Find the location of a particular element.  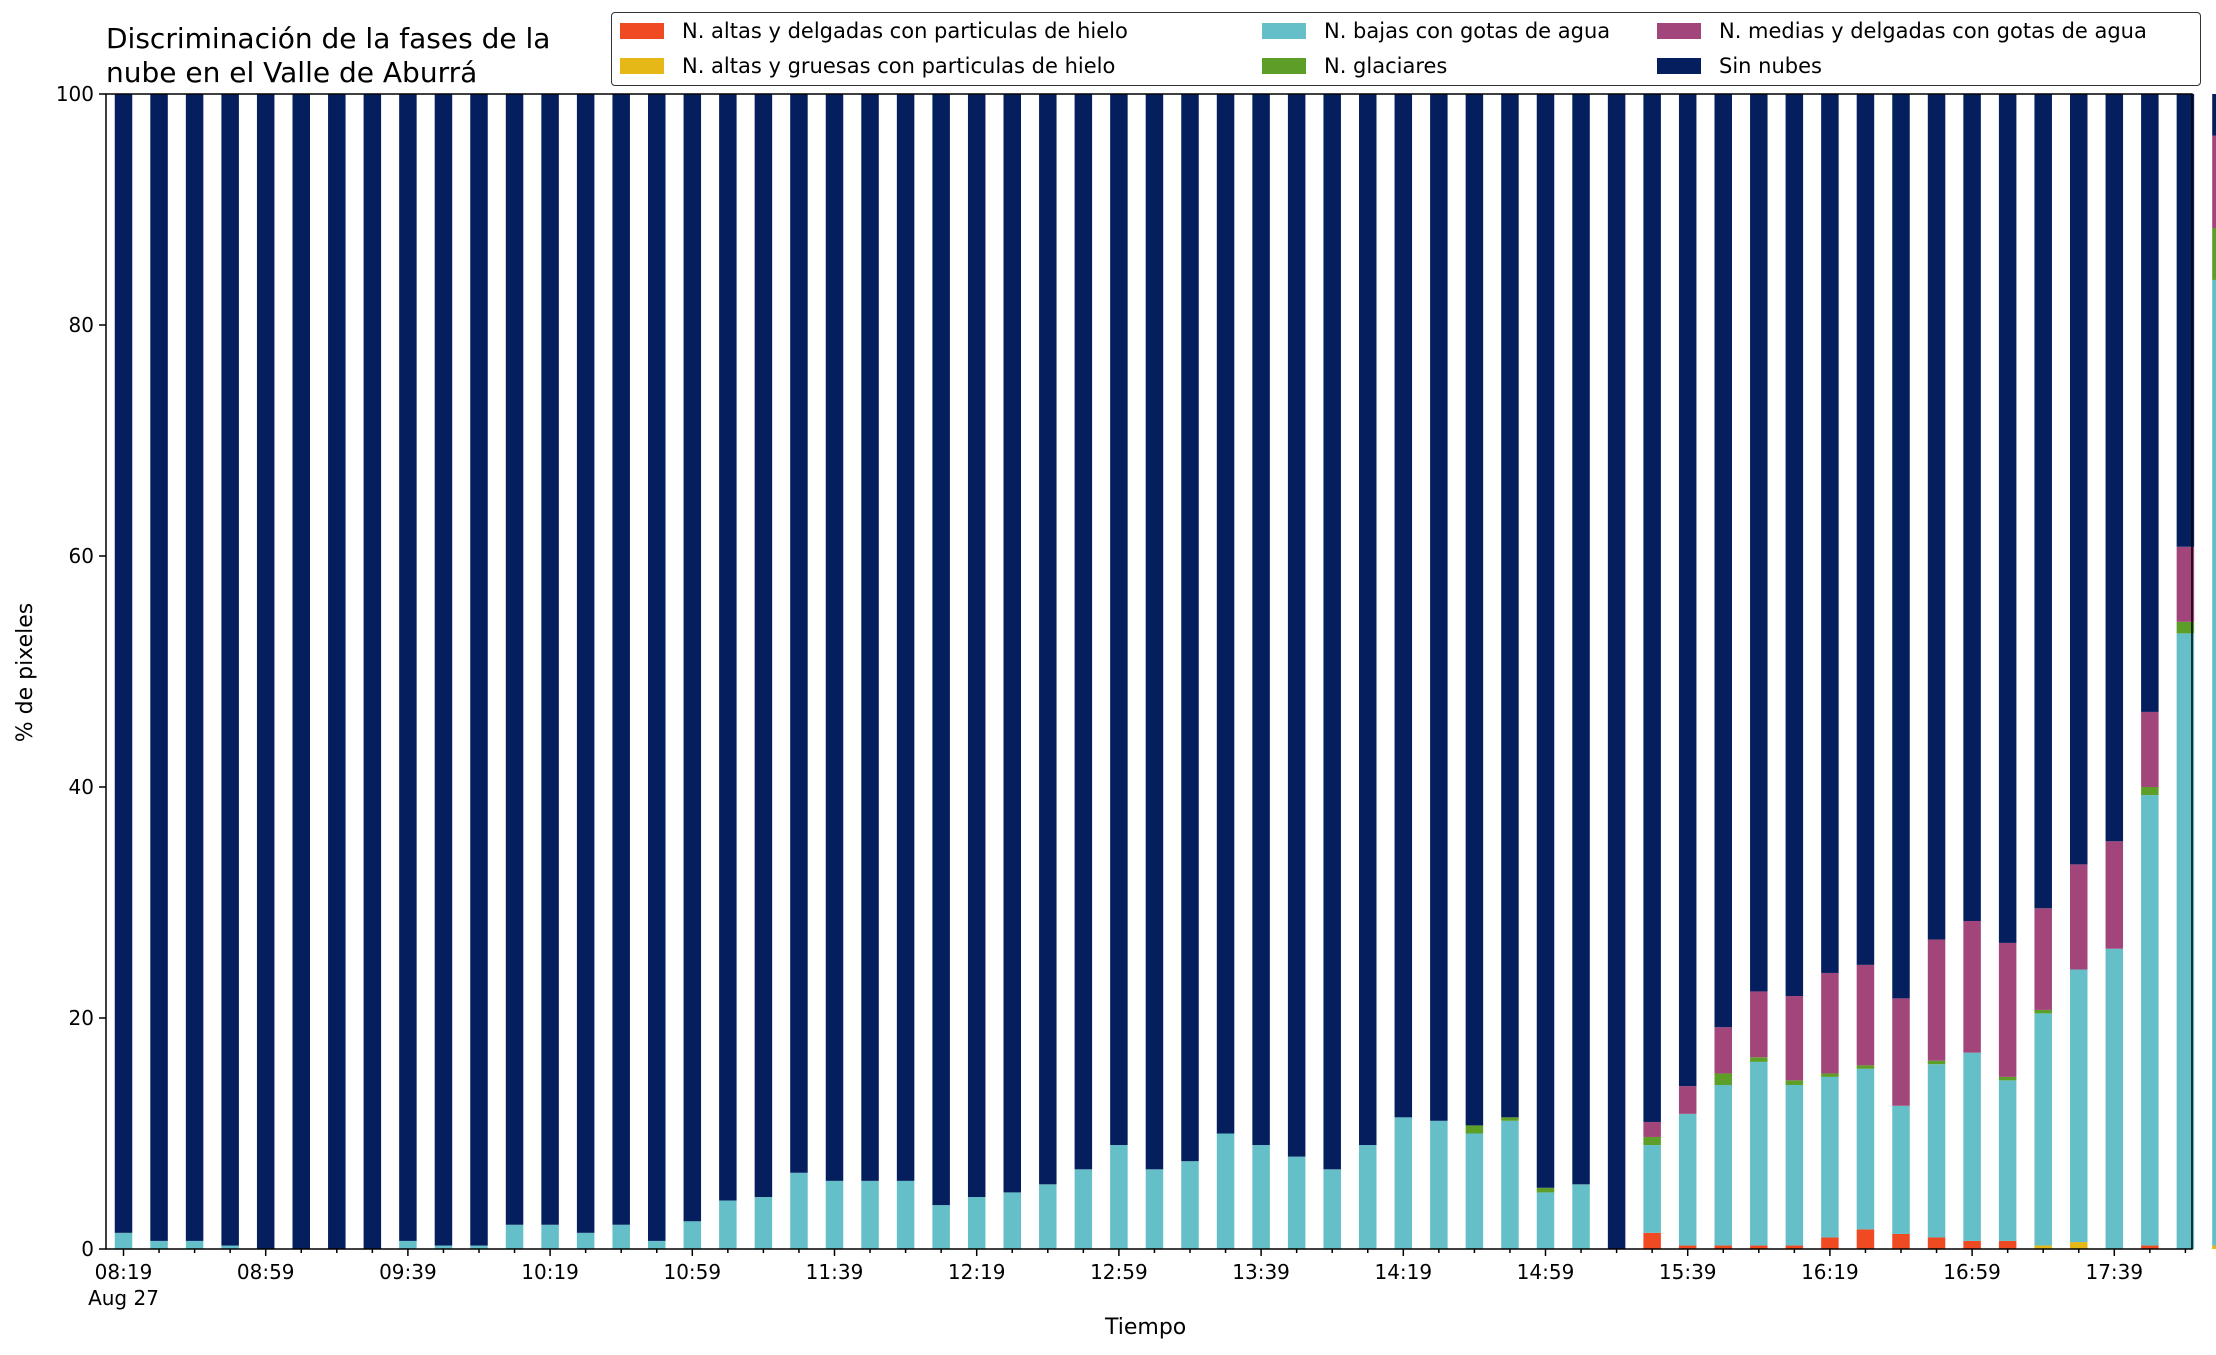

x-tick-label: 15:39 is located at coordinates (1688, 1272).